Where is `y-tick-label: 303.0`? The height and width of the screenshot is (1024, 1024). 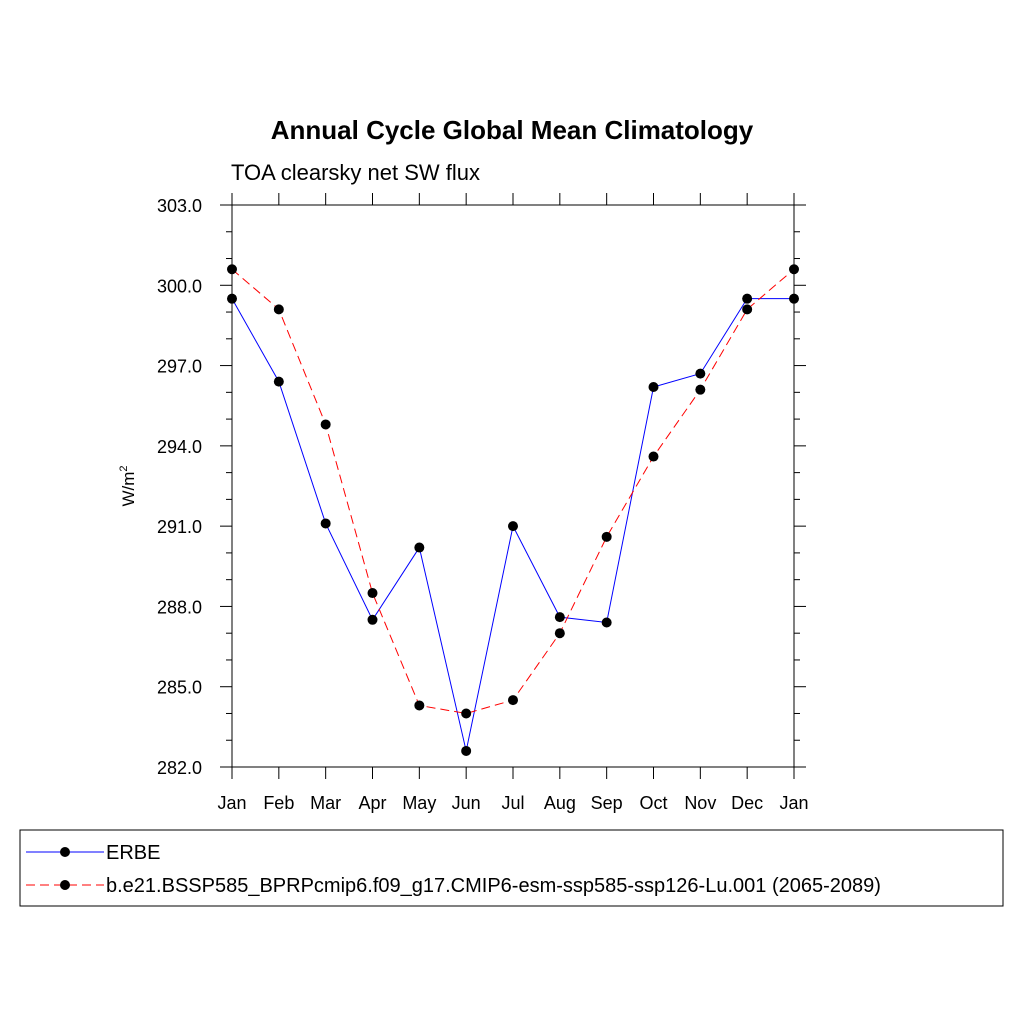 y-tick-label: 303.0 is located at coordinates (179, 206).